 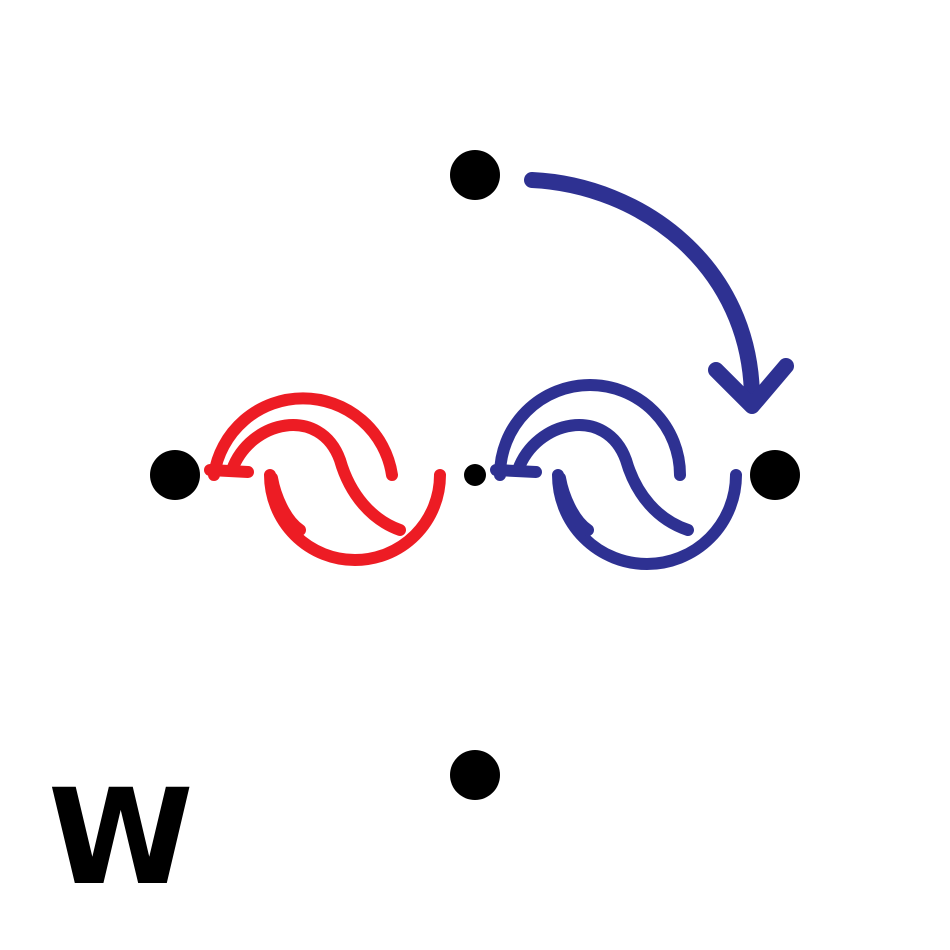 I want to click on dot-bottom, so click(x=475, y=775).